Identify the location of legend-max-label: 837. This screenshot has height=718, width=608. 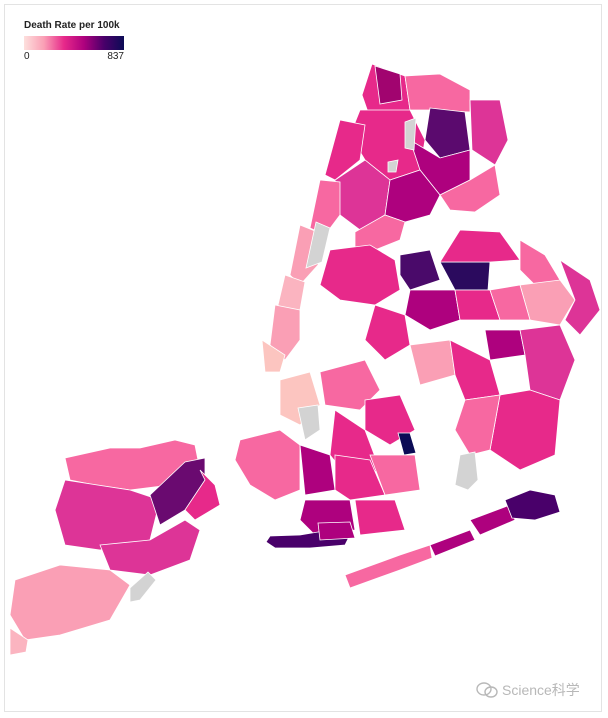
(115, 56).